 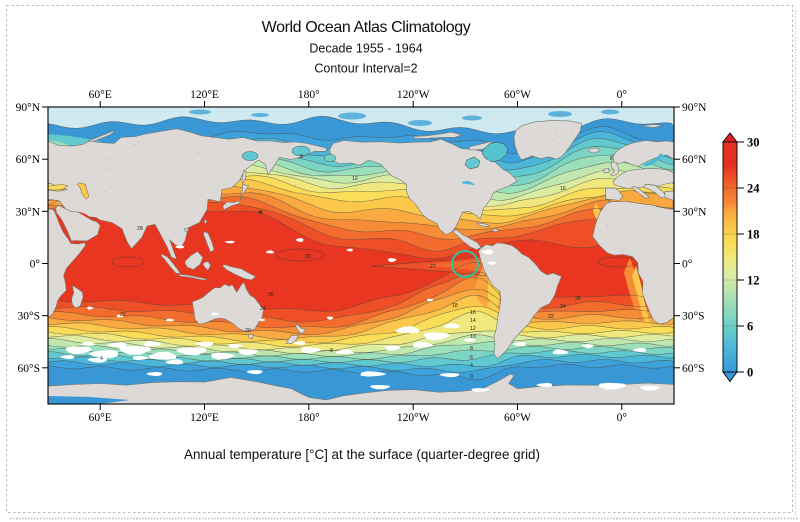 I want to click on svg-text: Decade 1955 - 1964, so click(x=365, y=49).